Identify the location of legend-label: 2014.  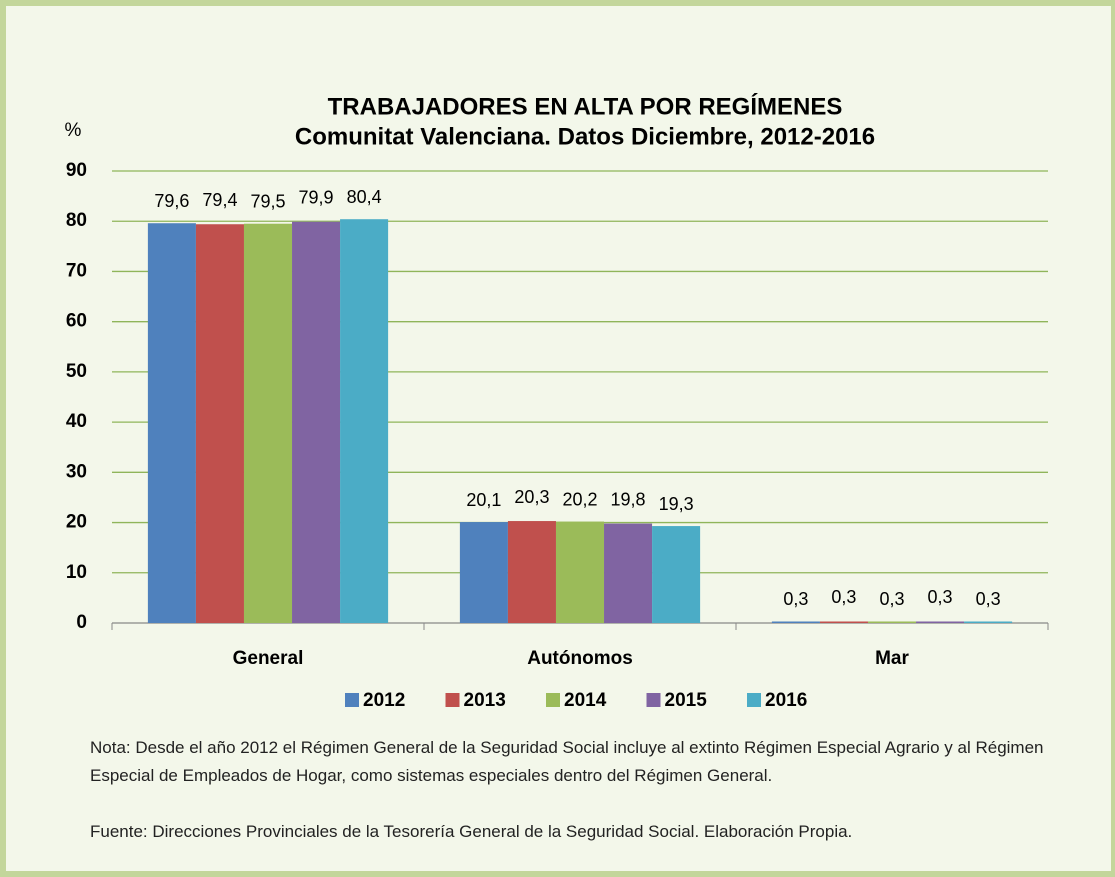
(585, 700).